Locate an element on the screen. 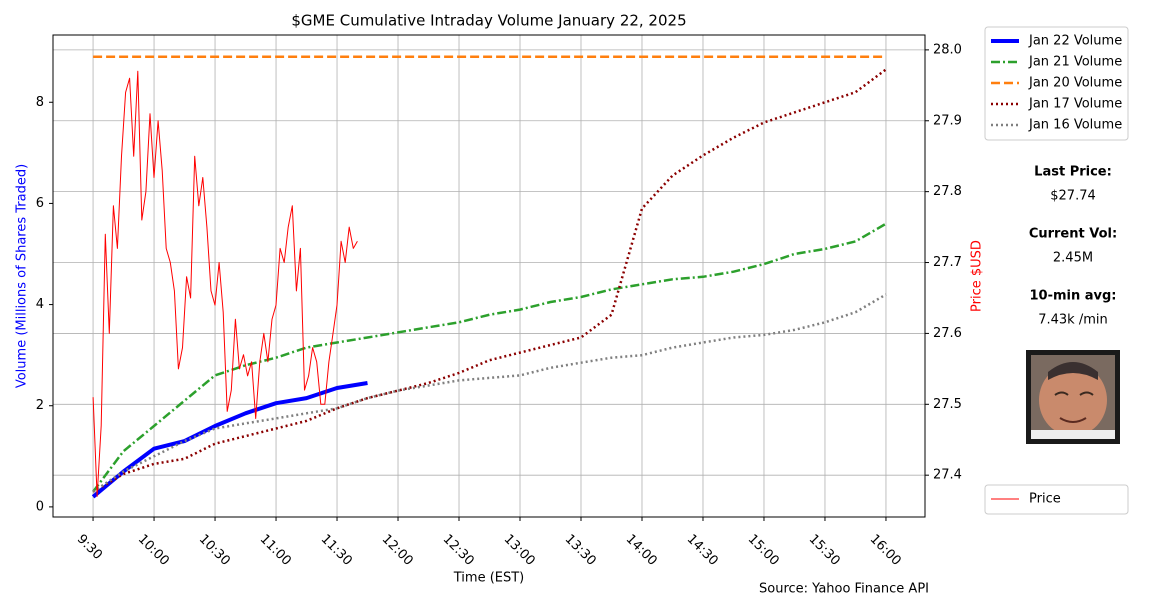 This screenshot has width=1150, height=604. series-line is located at coordinates (229, 440).